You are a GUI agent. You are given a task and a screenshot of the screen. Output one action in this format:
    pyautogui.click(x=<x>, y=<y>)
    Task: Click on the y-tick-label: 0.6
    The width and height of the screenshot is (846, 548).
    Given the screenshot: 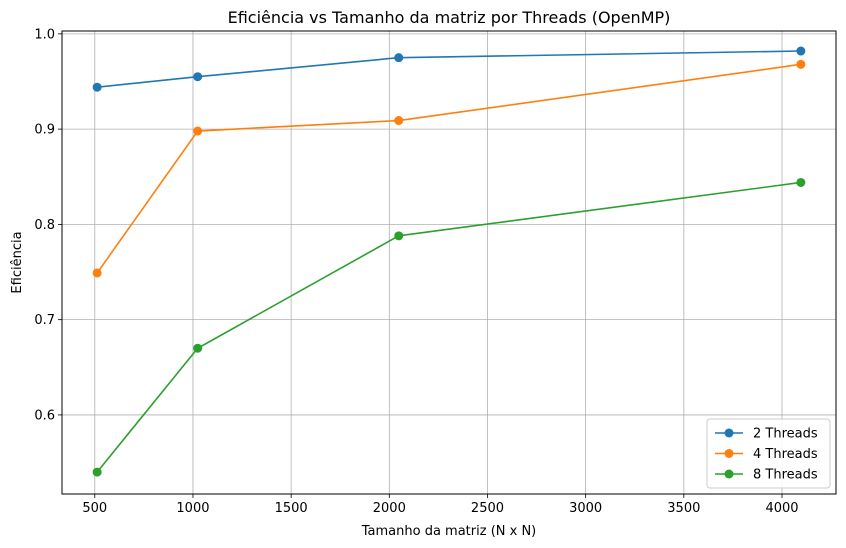 What is the action you would take?
    pyautogui.click(x=44, y=415)
    